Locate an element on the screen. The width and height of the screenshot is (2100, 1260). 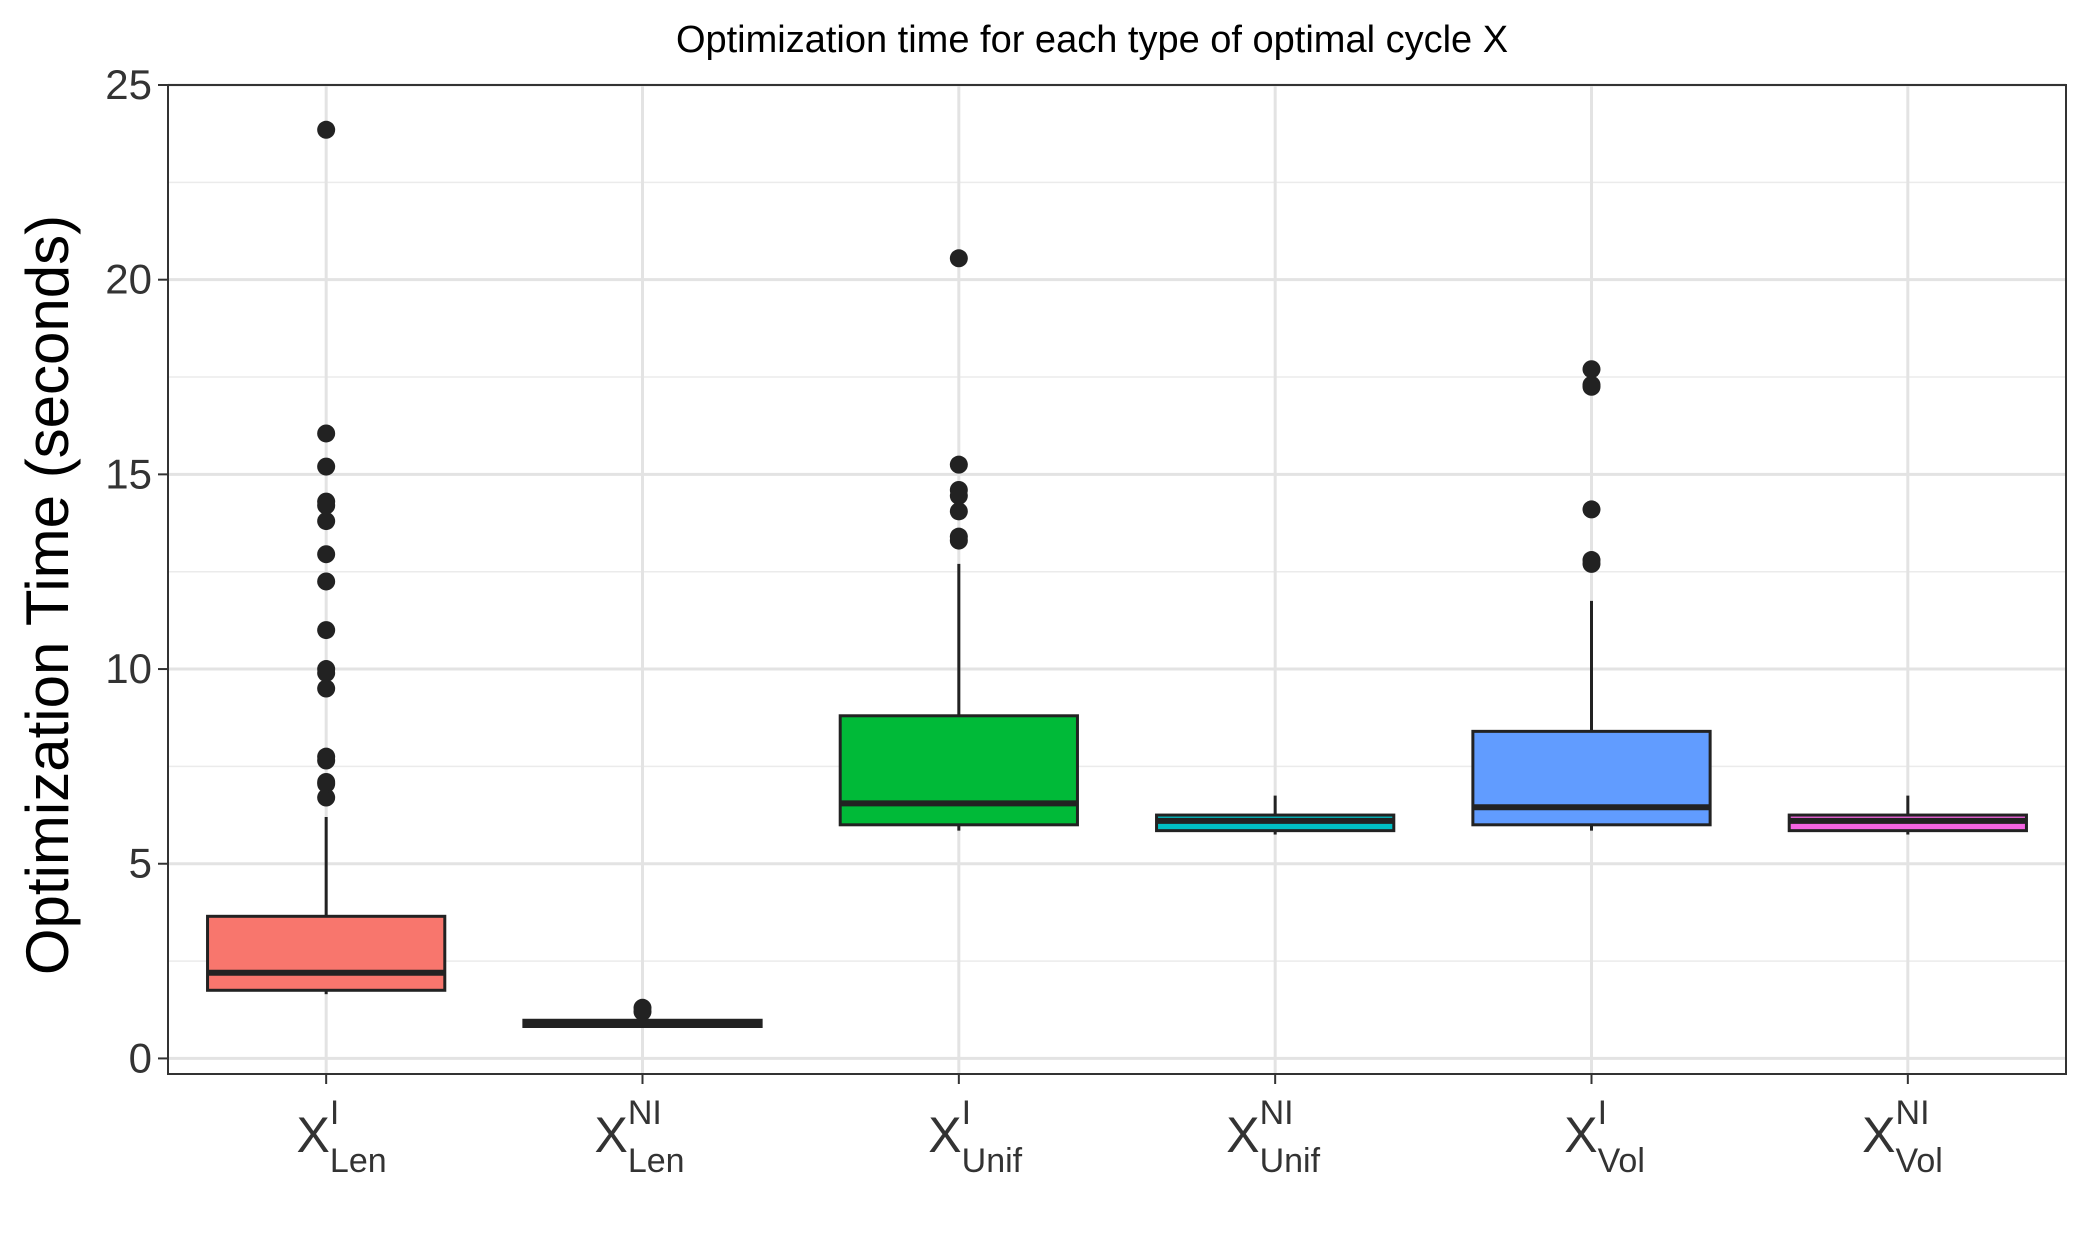
y-tick-label: 15 is located at coordinates (128, 473).